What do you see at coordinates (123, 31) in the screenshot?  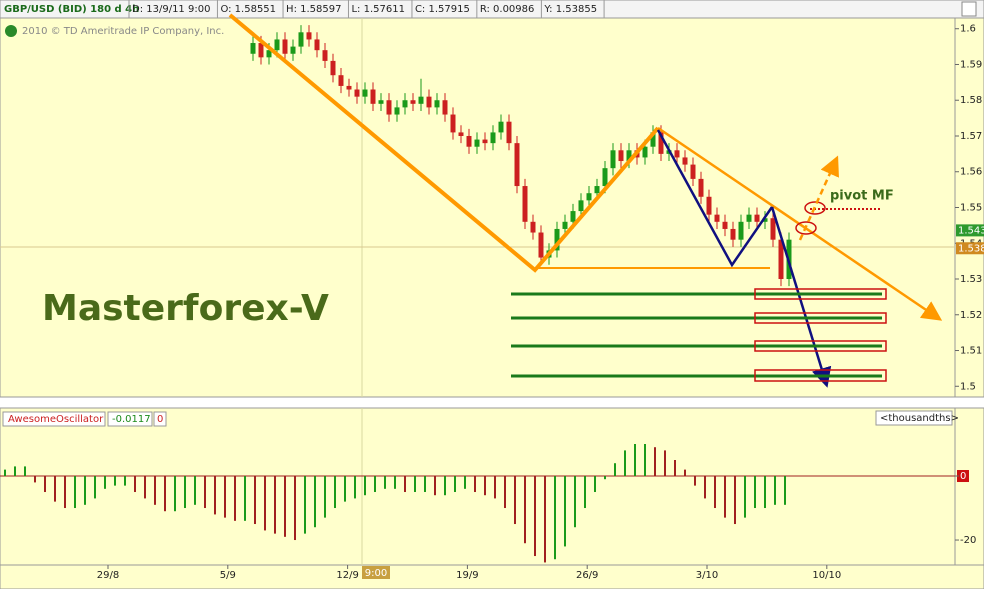 I see `copyright: 2010 © TD Ameritrade IP Company, Inc.` at bounding box center [123, 31].